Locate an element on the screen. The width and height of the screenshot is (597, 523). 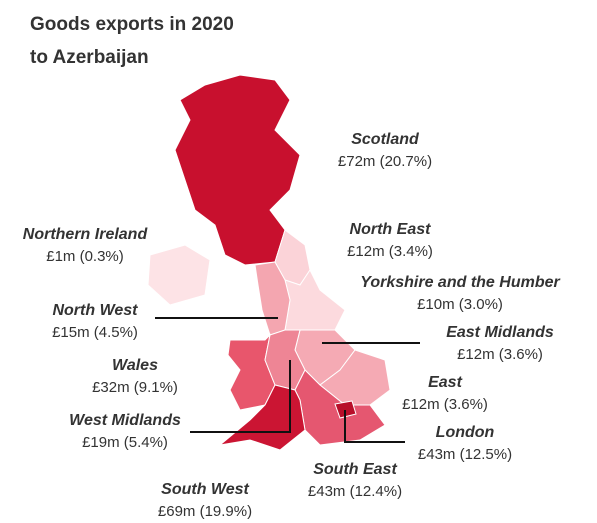
region-value: £32m (9.1%) is located at coordinates (135, 387).